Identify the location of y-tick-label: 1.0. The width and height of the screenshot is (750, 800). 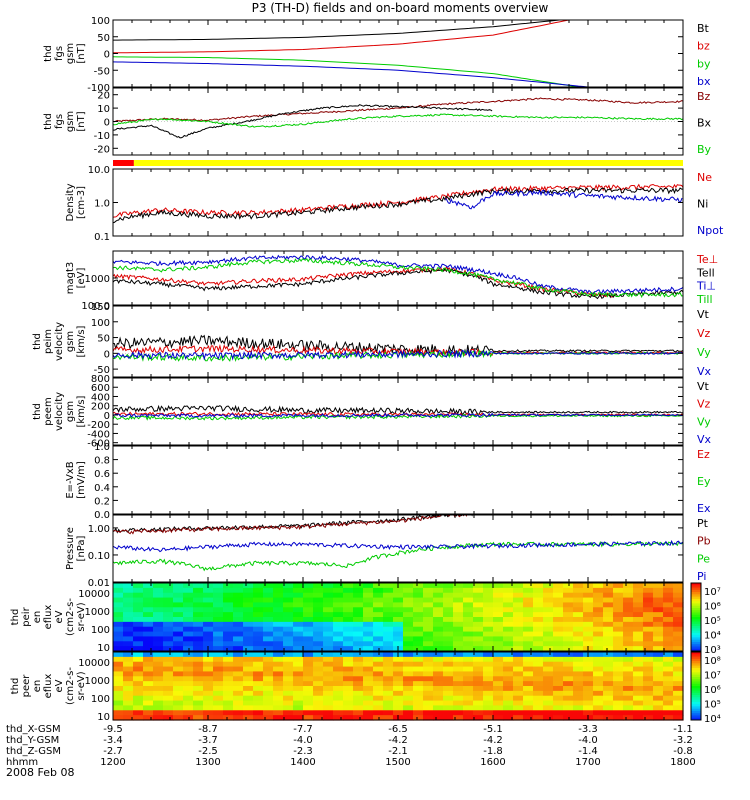
(102, 204).